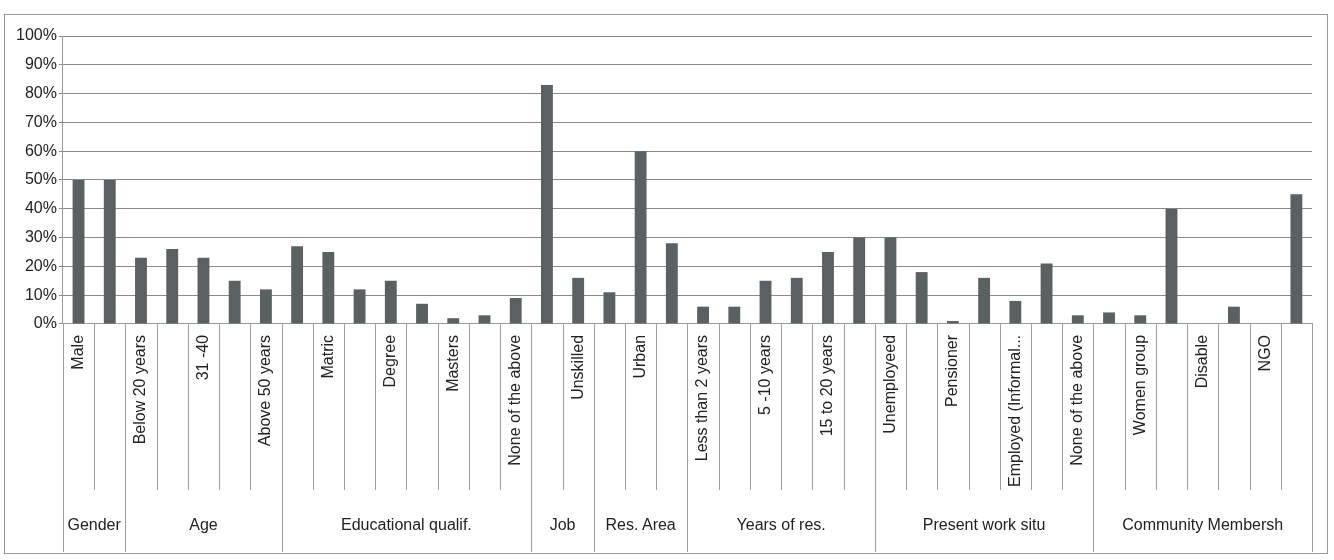 The height and width of the screenshot is (560, 1334). I want to click on y-tick-label: 60%, so click(40, 150).